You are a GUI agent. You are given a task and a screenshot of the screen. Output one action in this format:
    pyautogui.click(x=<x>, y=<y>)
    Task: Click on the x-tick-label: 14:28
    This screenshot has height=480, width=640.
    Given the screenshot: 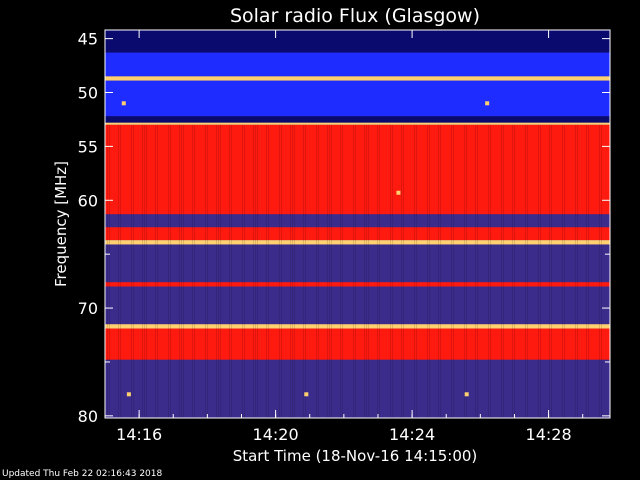 What is the action you would take?
    pyautogui.click(x=549, y=434)
    